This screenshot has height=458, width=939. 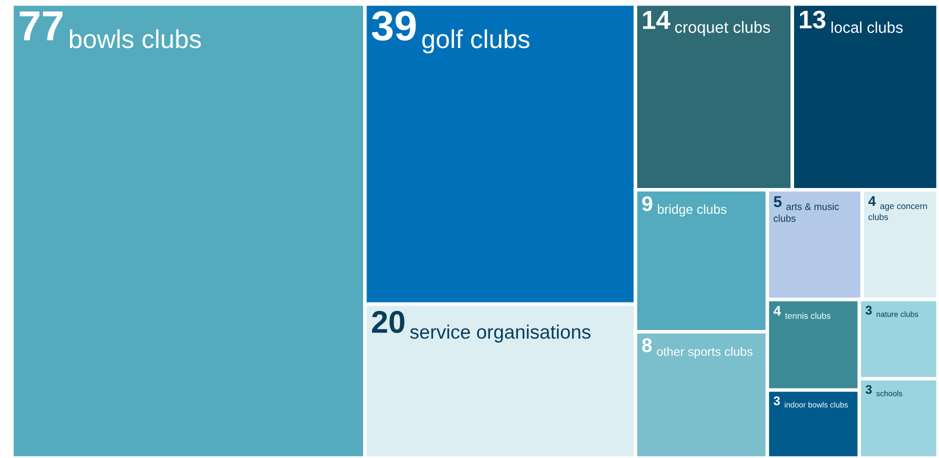 I want to click on data-label: 9, so click(x=647, y=204).